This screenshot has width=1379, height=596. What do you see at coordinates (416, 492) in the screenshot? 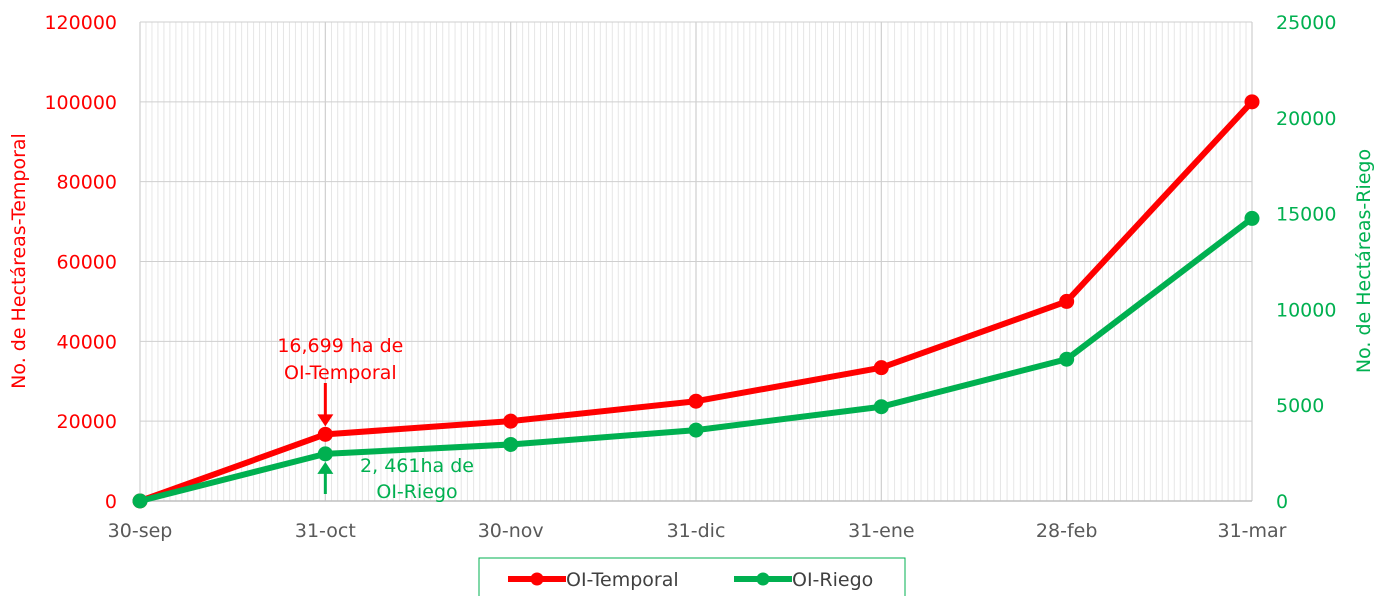
I see `annotation-label-line: OI-Riego` at bounding box center [416, 492].